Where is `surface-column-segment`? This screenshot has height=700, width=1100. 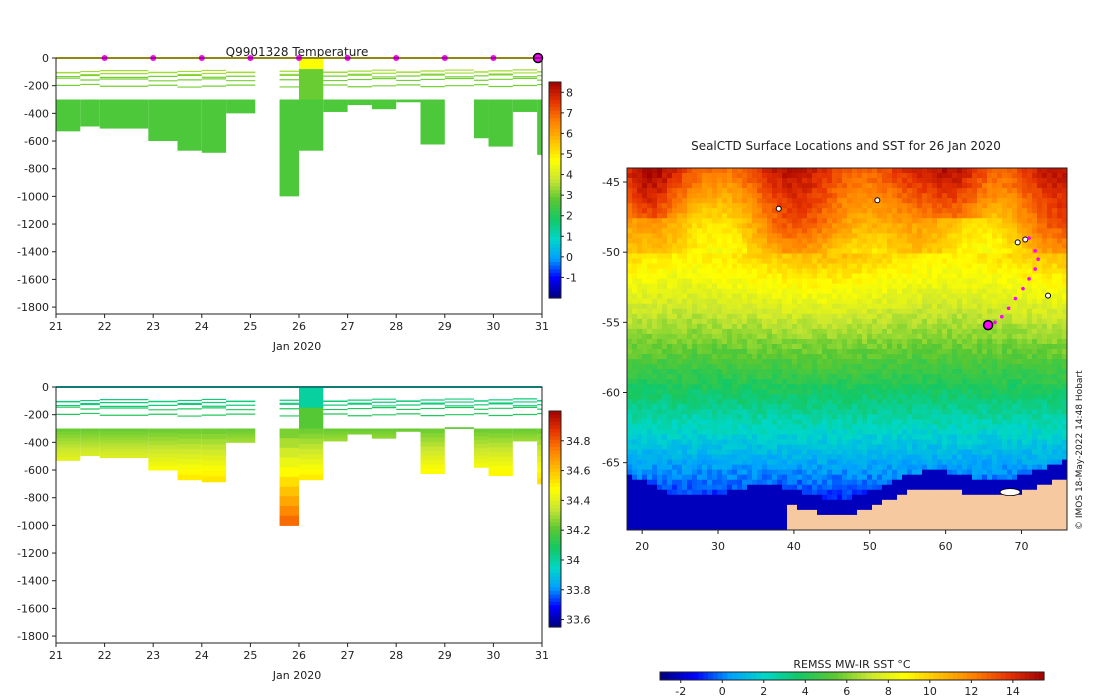
surface-column-segment is located at coordinates (311, 84).